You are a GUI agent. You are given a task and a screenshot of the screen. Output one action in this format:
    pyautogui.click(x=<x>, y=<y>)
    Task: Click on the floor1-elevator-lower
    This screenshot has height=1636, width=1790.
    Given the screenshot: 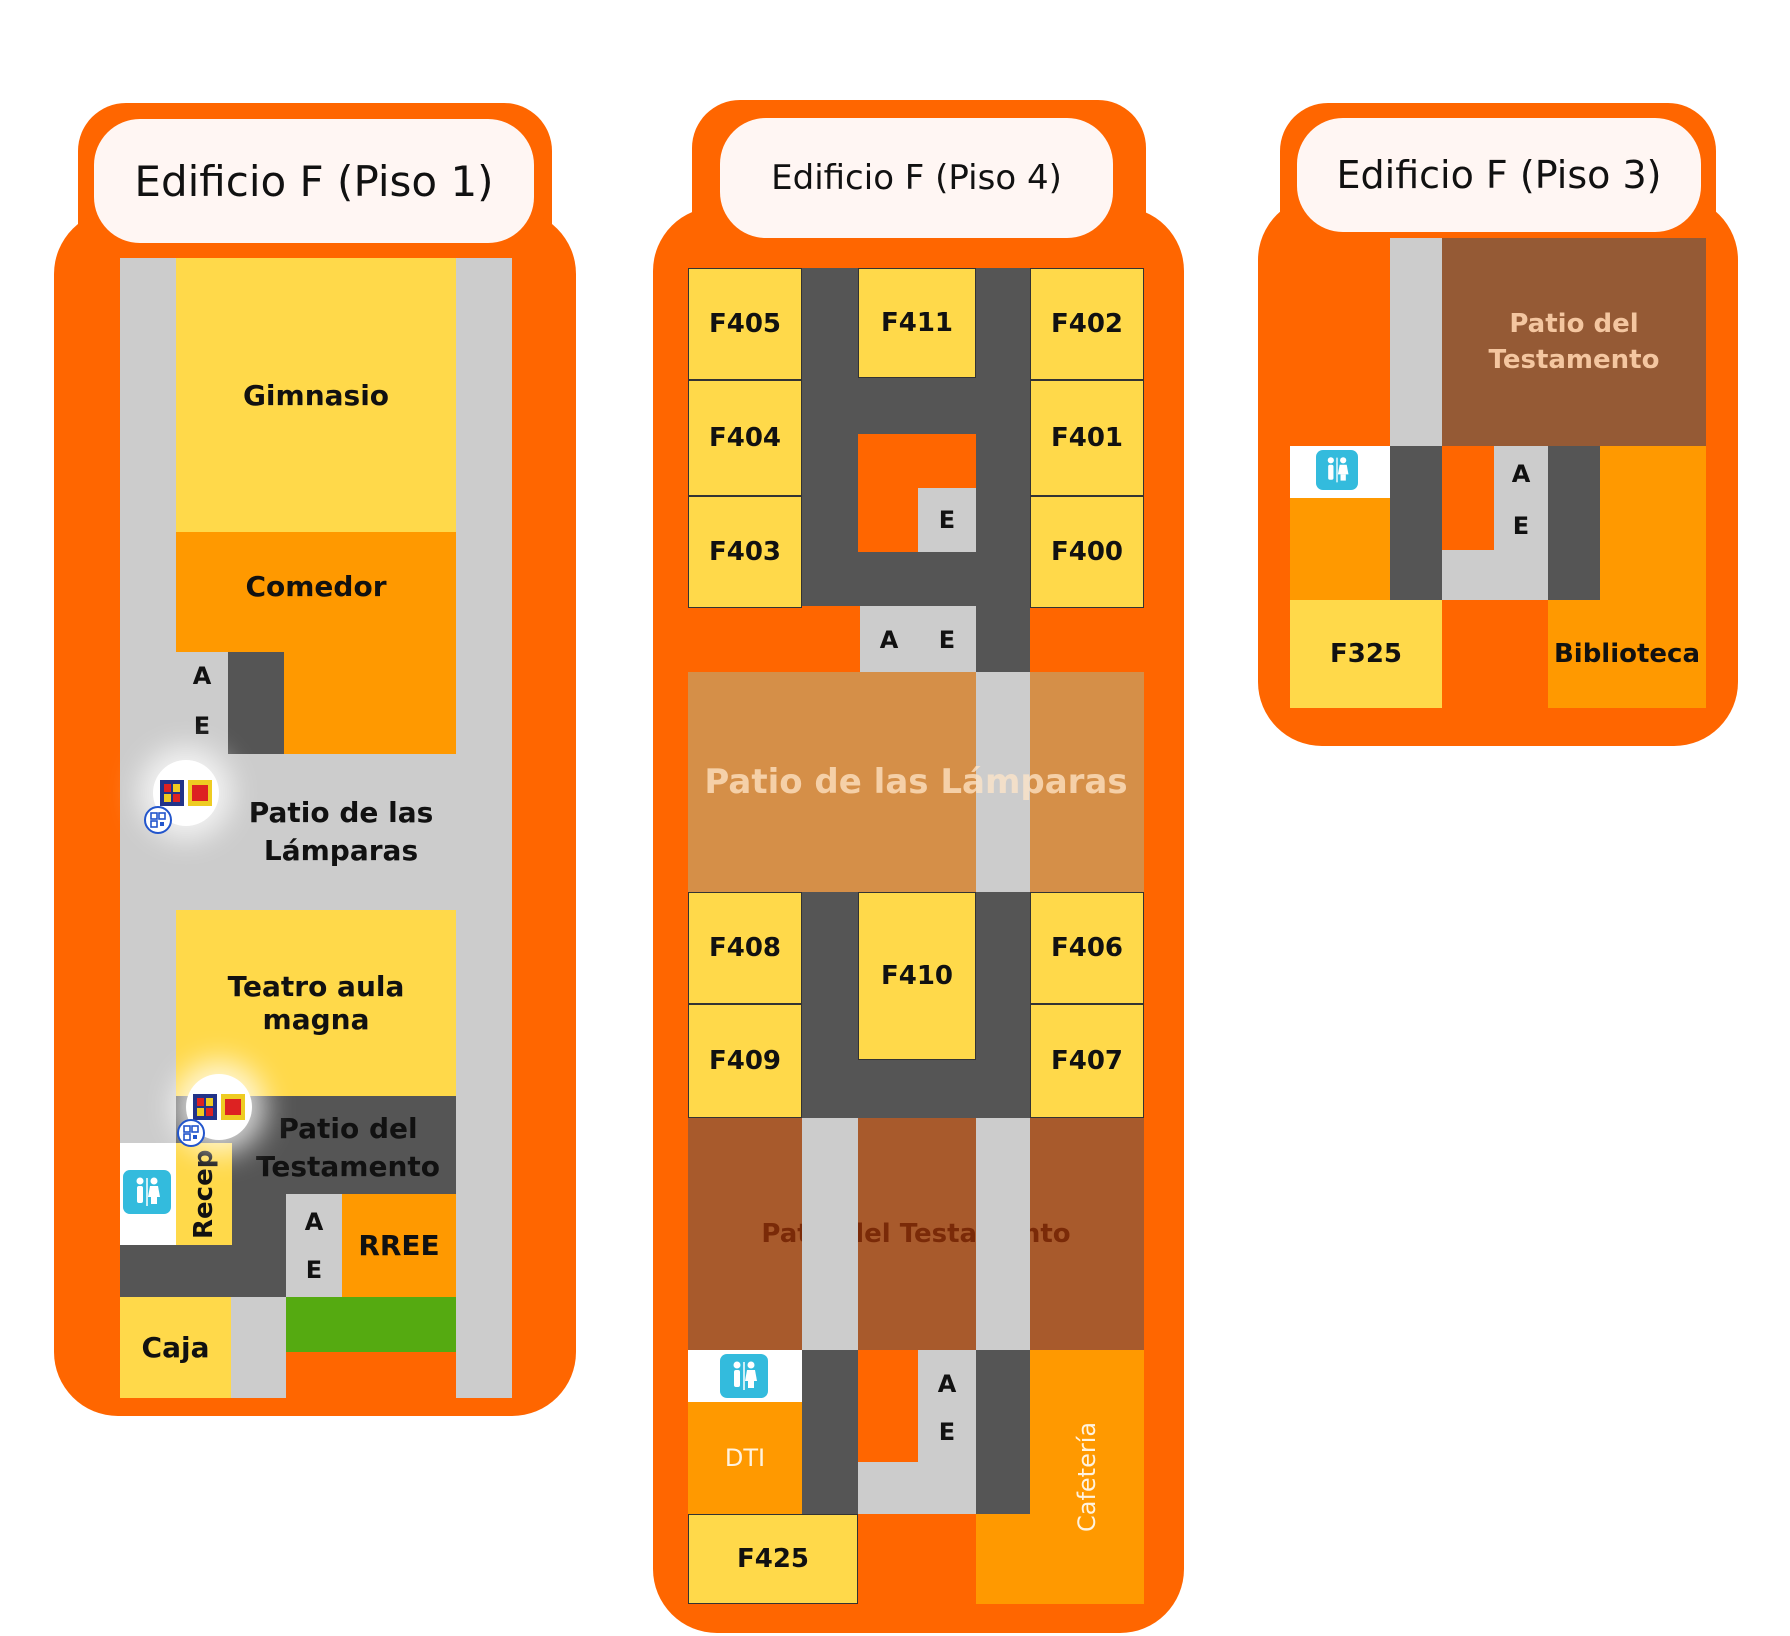 What is the action you would take?
    pyautogui.click(x=314, y=1245)
    